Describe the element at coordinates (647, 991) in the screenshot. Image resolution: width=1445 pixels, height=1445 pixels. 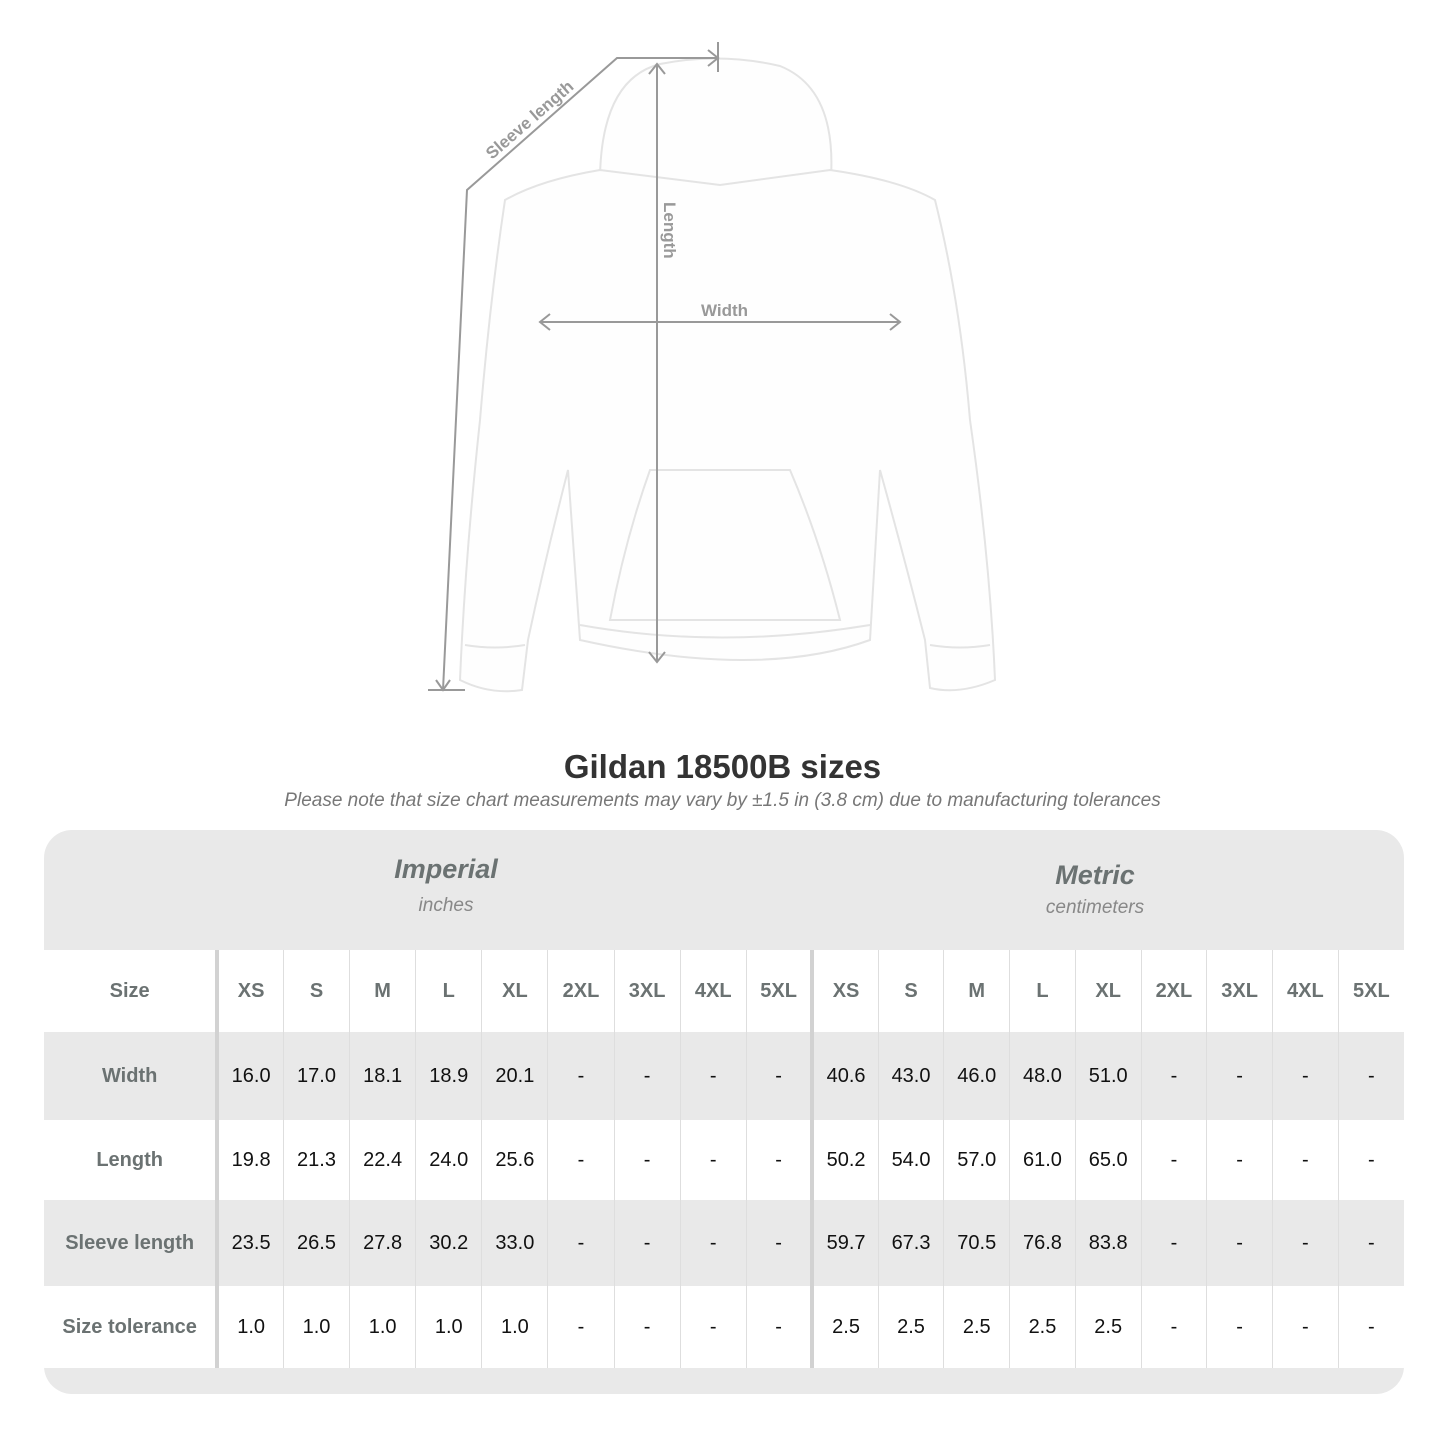
I see `imperial-size-3xl: 3XL` at that location.